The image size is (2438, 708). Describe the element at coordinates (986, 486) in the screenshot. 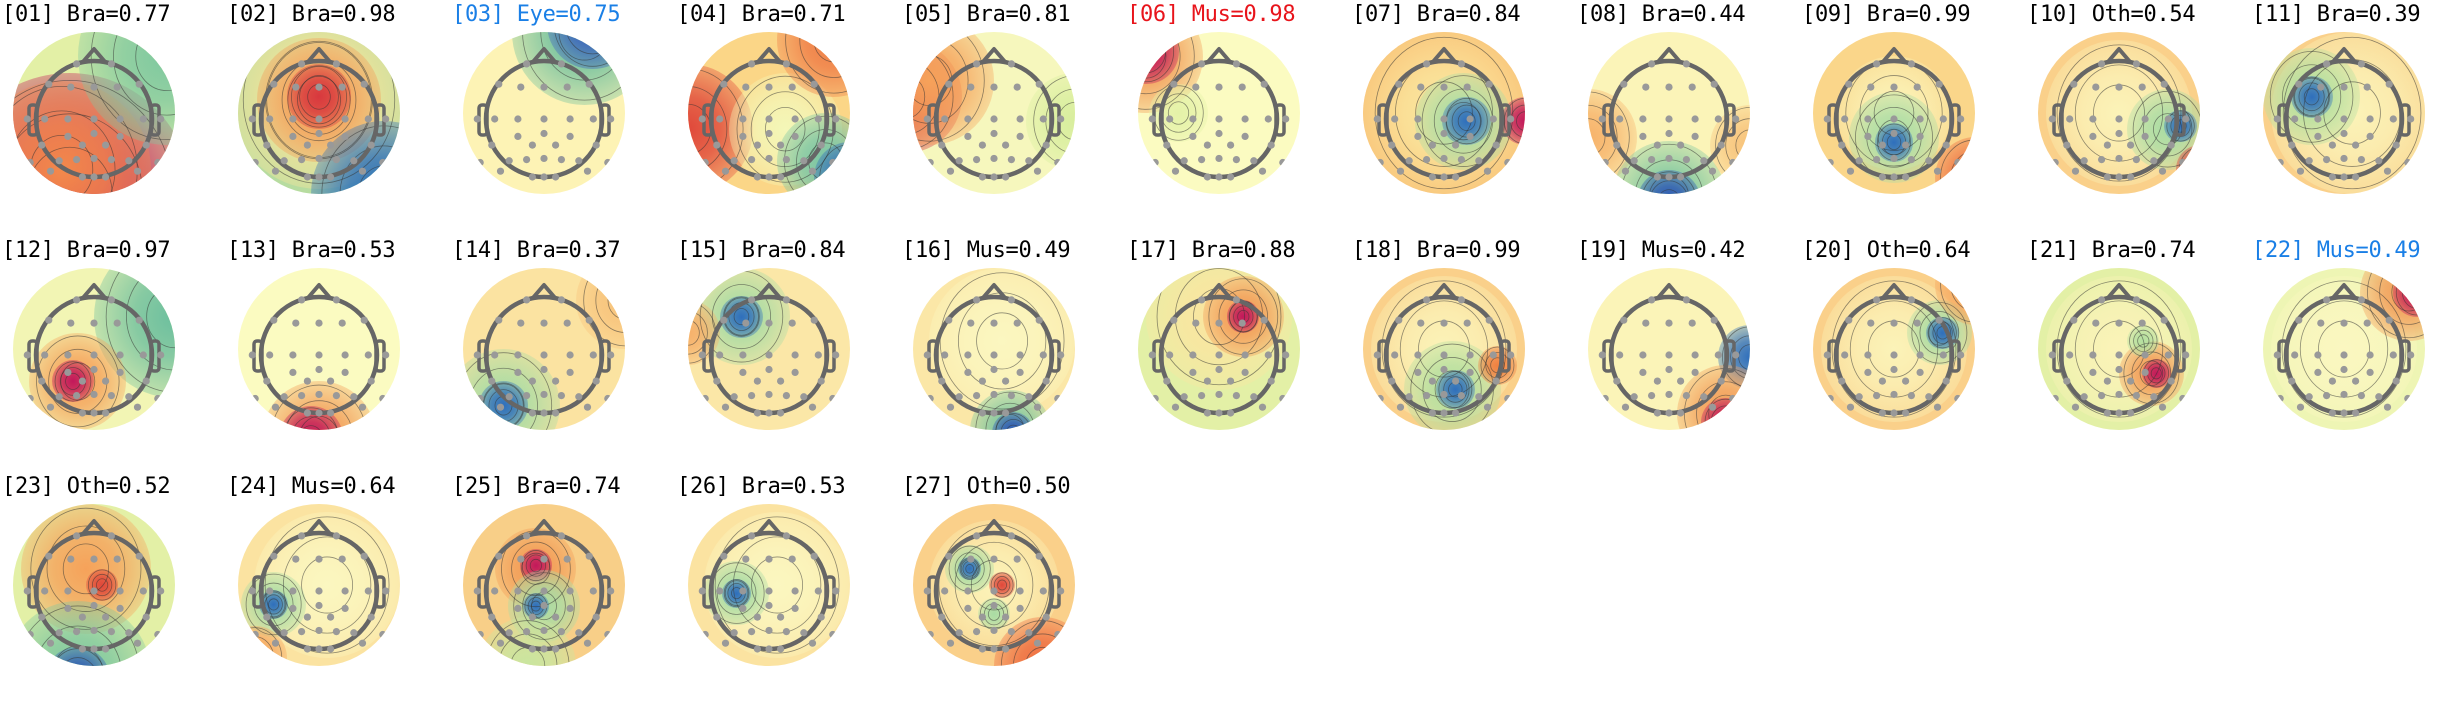

I see `component-title: [27] Oth=0.50` at that location.